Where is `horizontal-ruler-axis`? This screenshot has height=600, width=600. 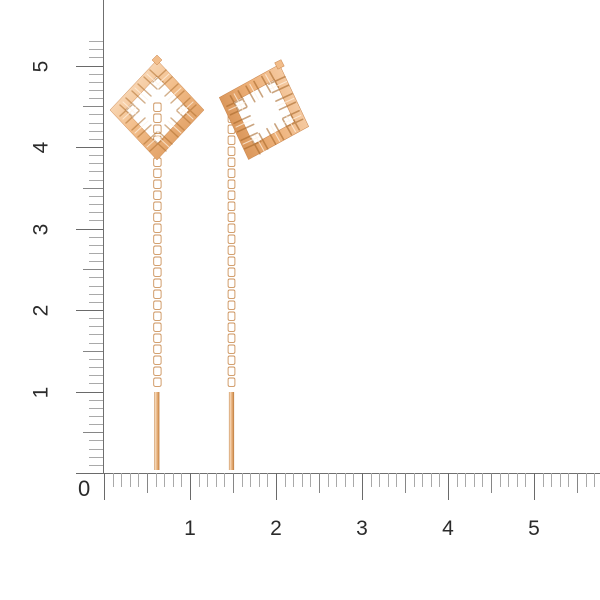
horizontal-ruler-axis is located at coordinates (351, 473).